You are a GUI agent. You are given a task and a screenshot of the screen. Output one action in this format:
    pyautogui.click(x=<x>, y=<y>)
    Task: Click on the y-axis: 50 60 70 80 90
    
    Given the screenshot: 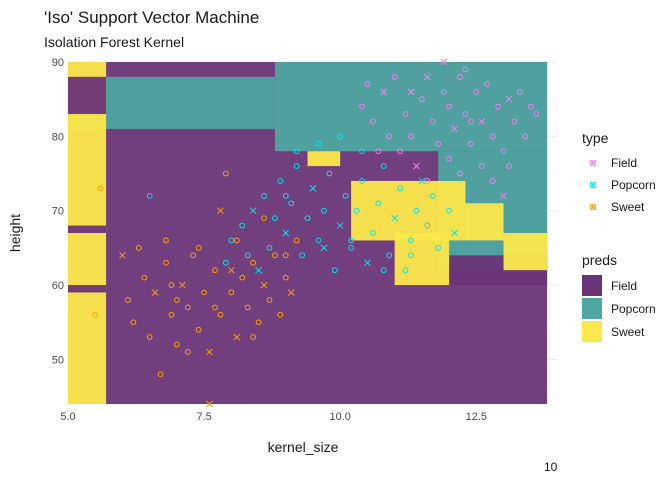 What is the action you would take?
    pyautogui.click(x=58, y=211)
    